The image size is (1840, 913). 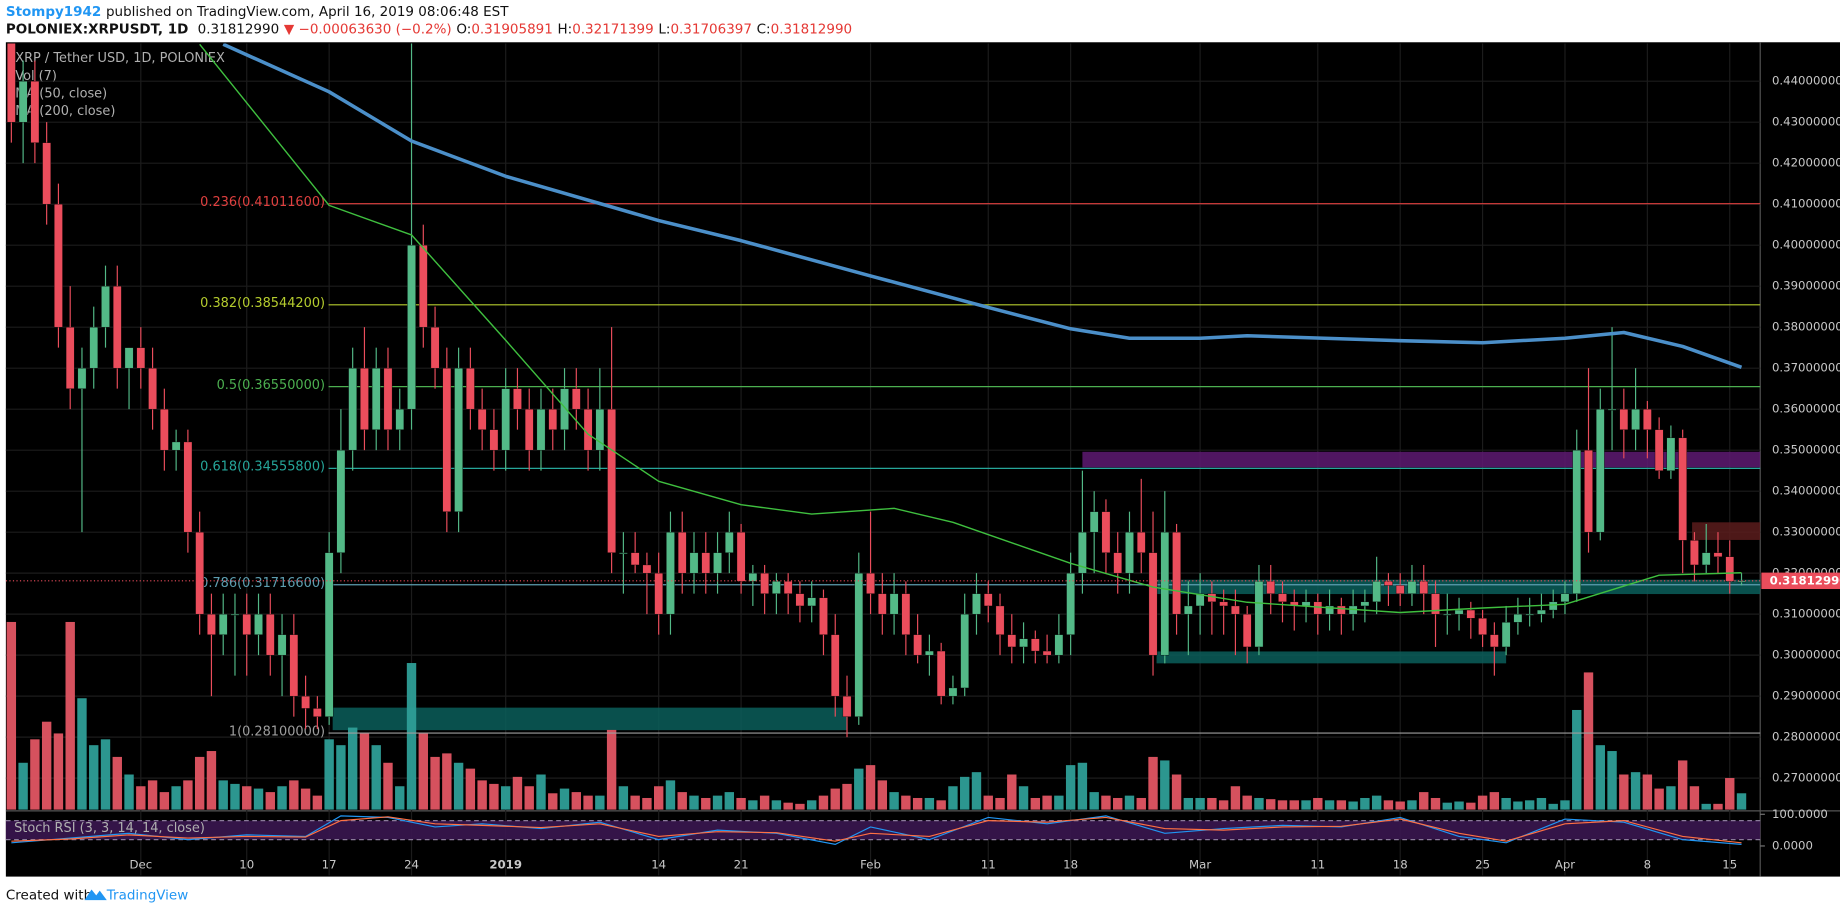 I want to click on y-tick-label: 0.37000000, so click(x=1806, y=368).